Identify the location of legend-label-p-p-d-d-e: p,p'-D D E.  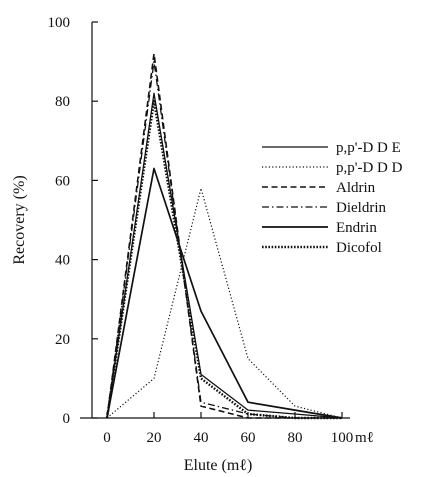
(368, 148).